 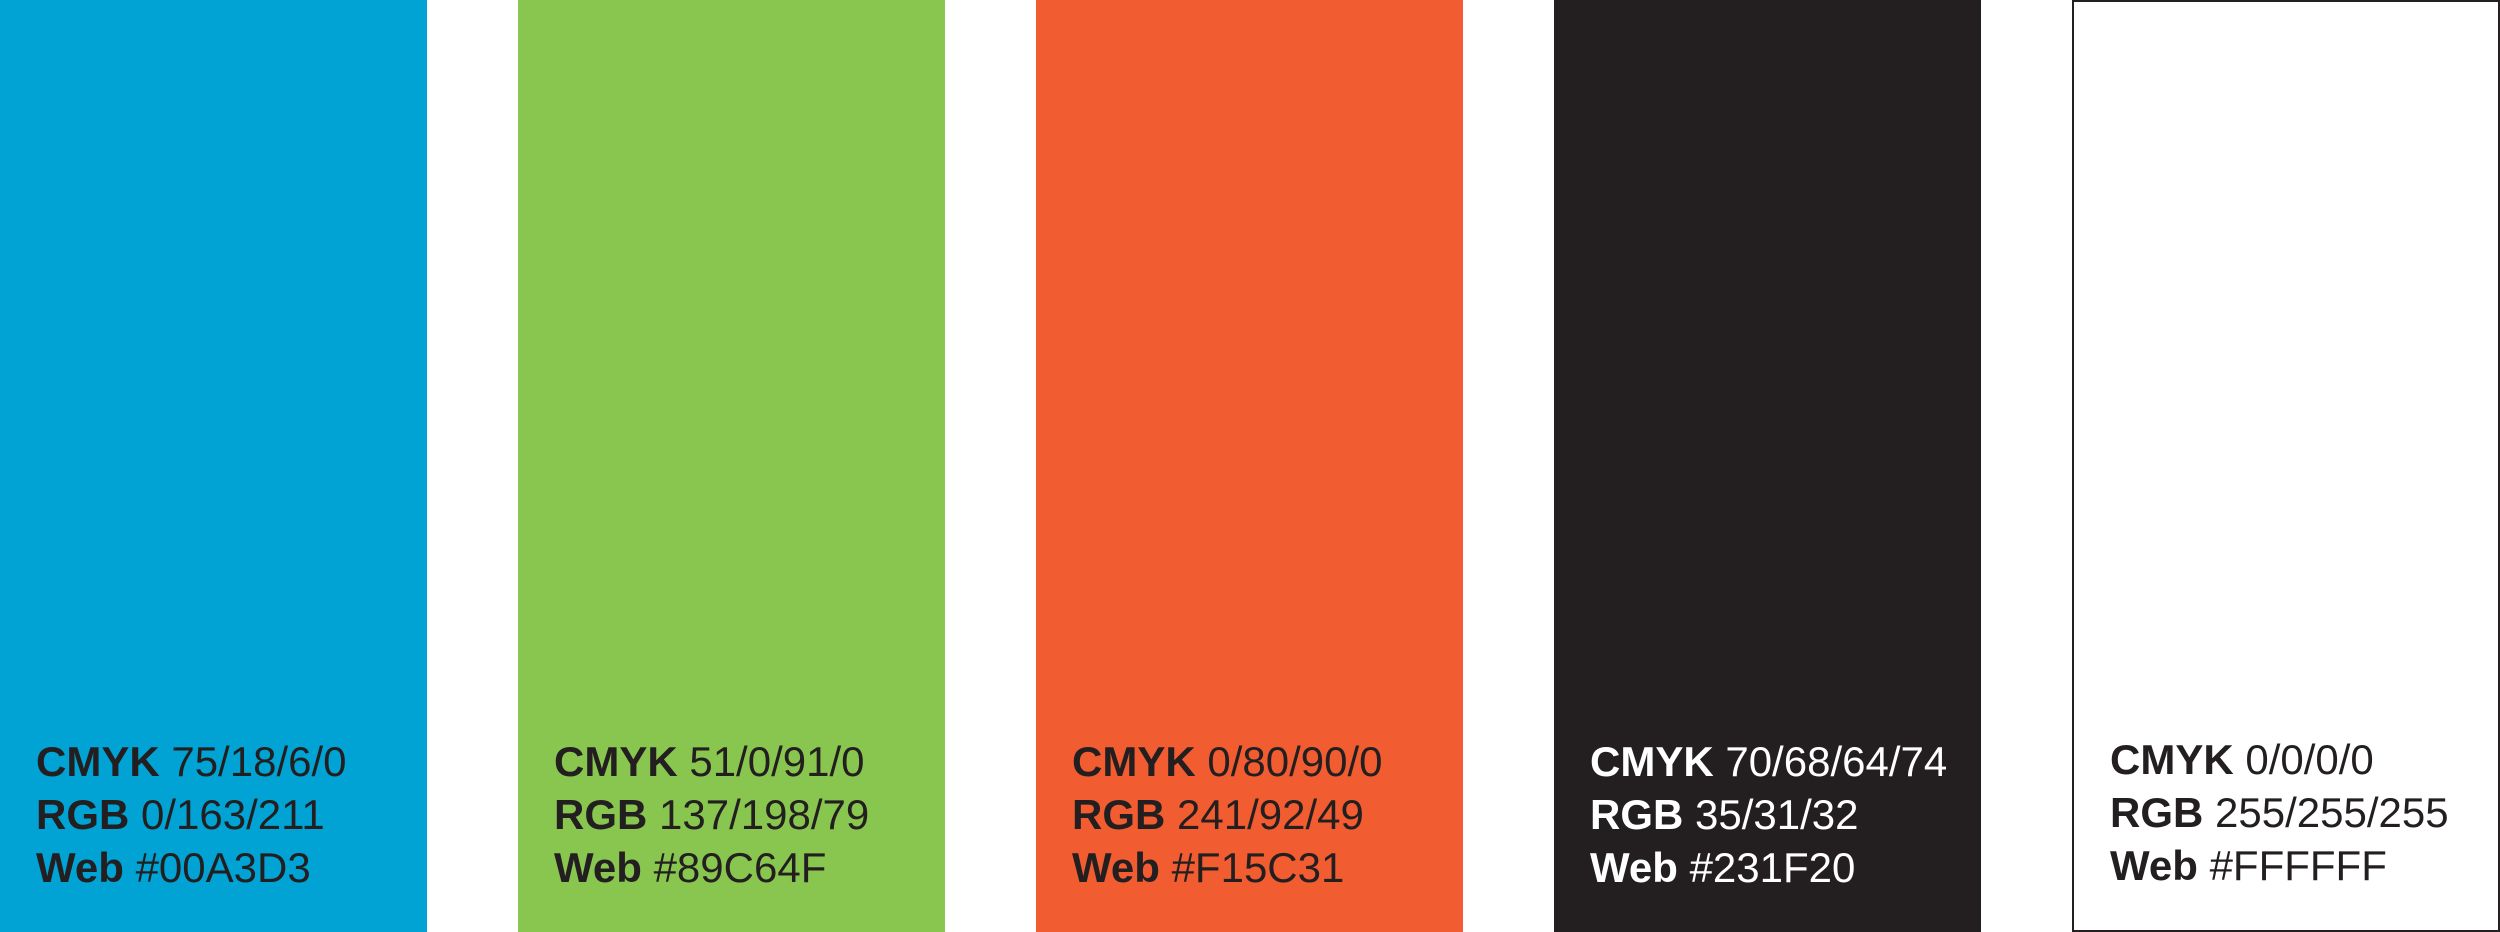 What do you see at coordinates (223, 867) in the screenshot?
I see `web-value: #00A3D3` at bounding box center [223, 867].